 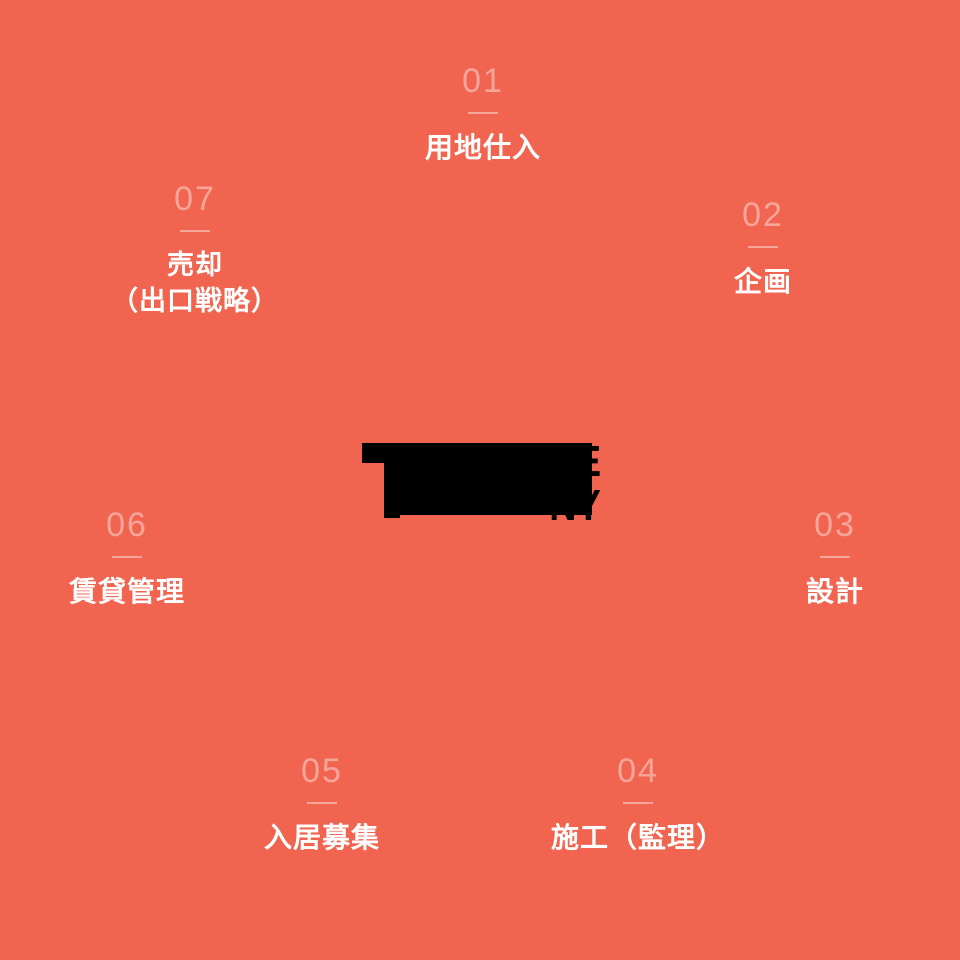 I want to click on cycle-step-05: 05 入居募集, so click(x=322, y=805).